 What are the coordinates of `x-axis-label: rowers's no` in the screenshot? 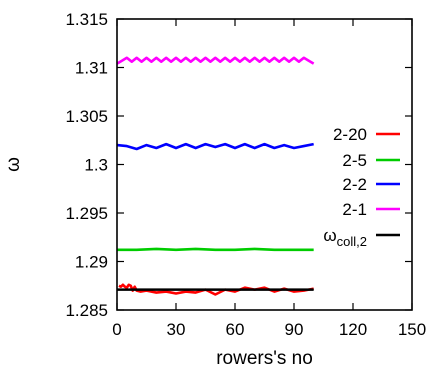 It's located at (264, 358).